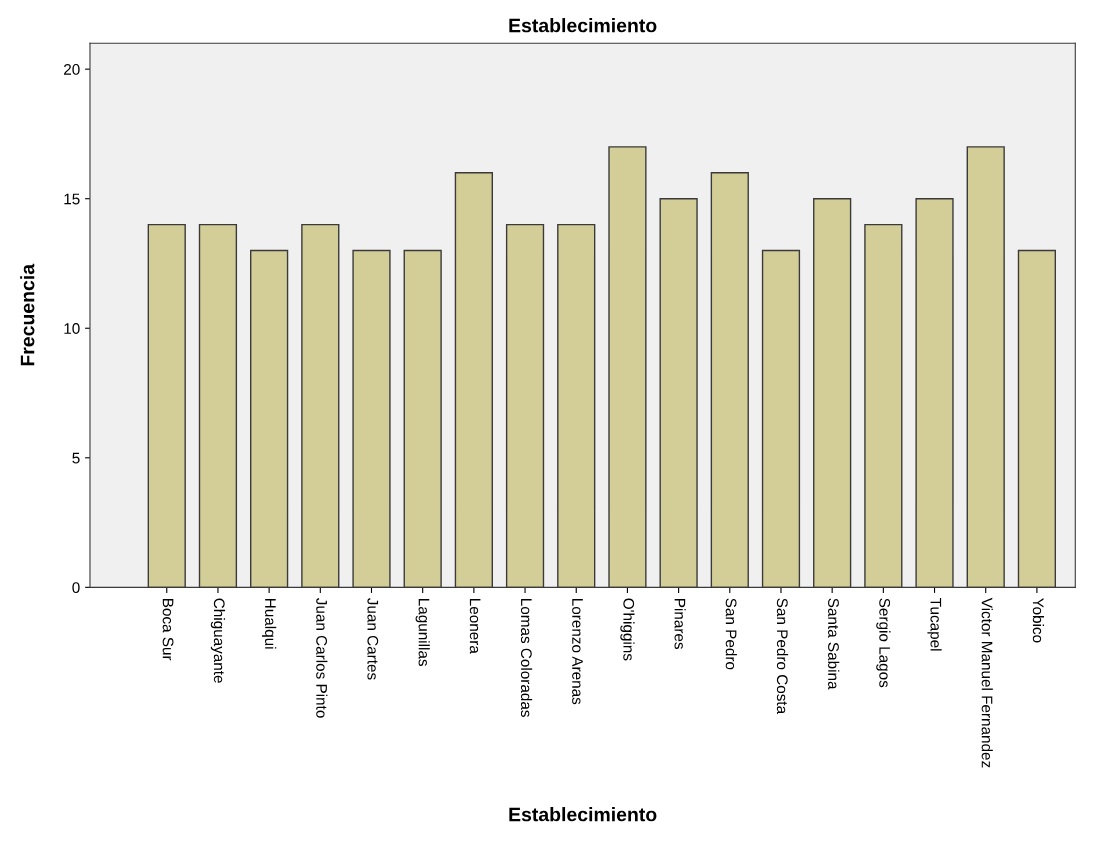  What do you see at coordinates (883, 643) in the screenshot?
I see `x-tick-label: Sergio Lagos` at bounding box center [883, 643].